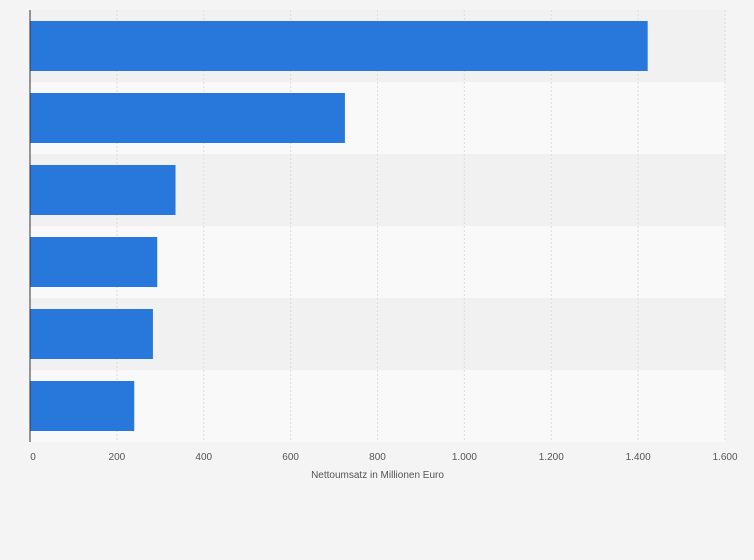 This screenshot has height=560, width=754. Describe the element at coordinates (638, 457) in the screenshot. I see `x-tick-label-1400: 1.400` at that location.